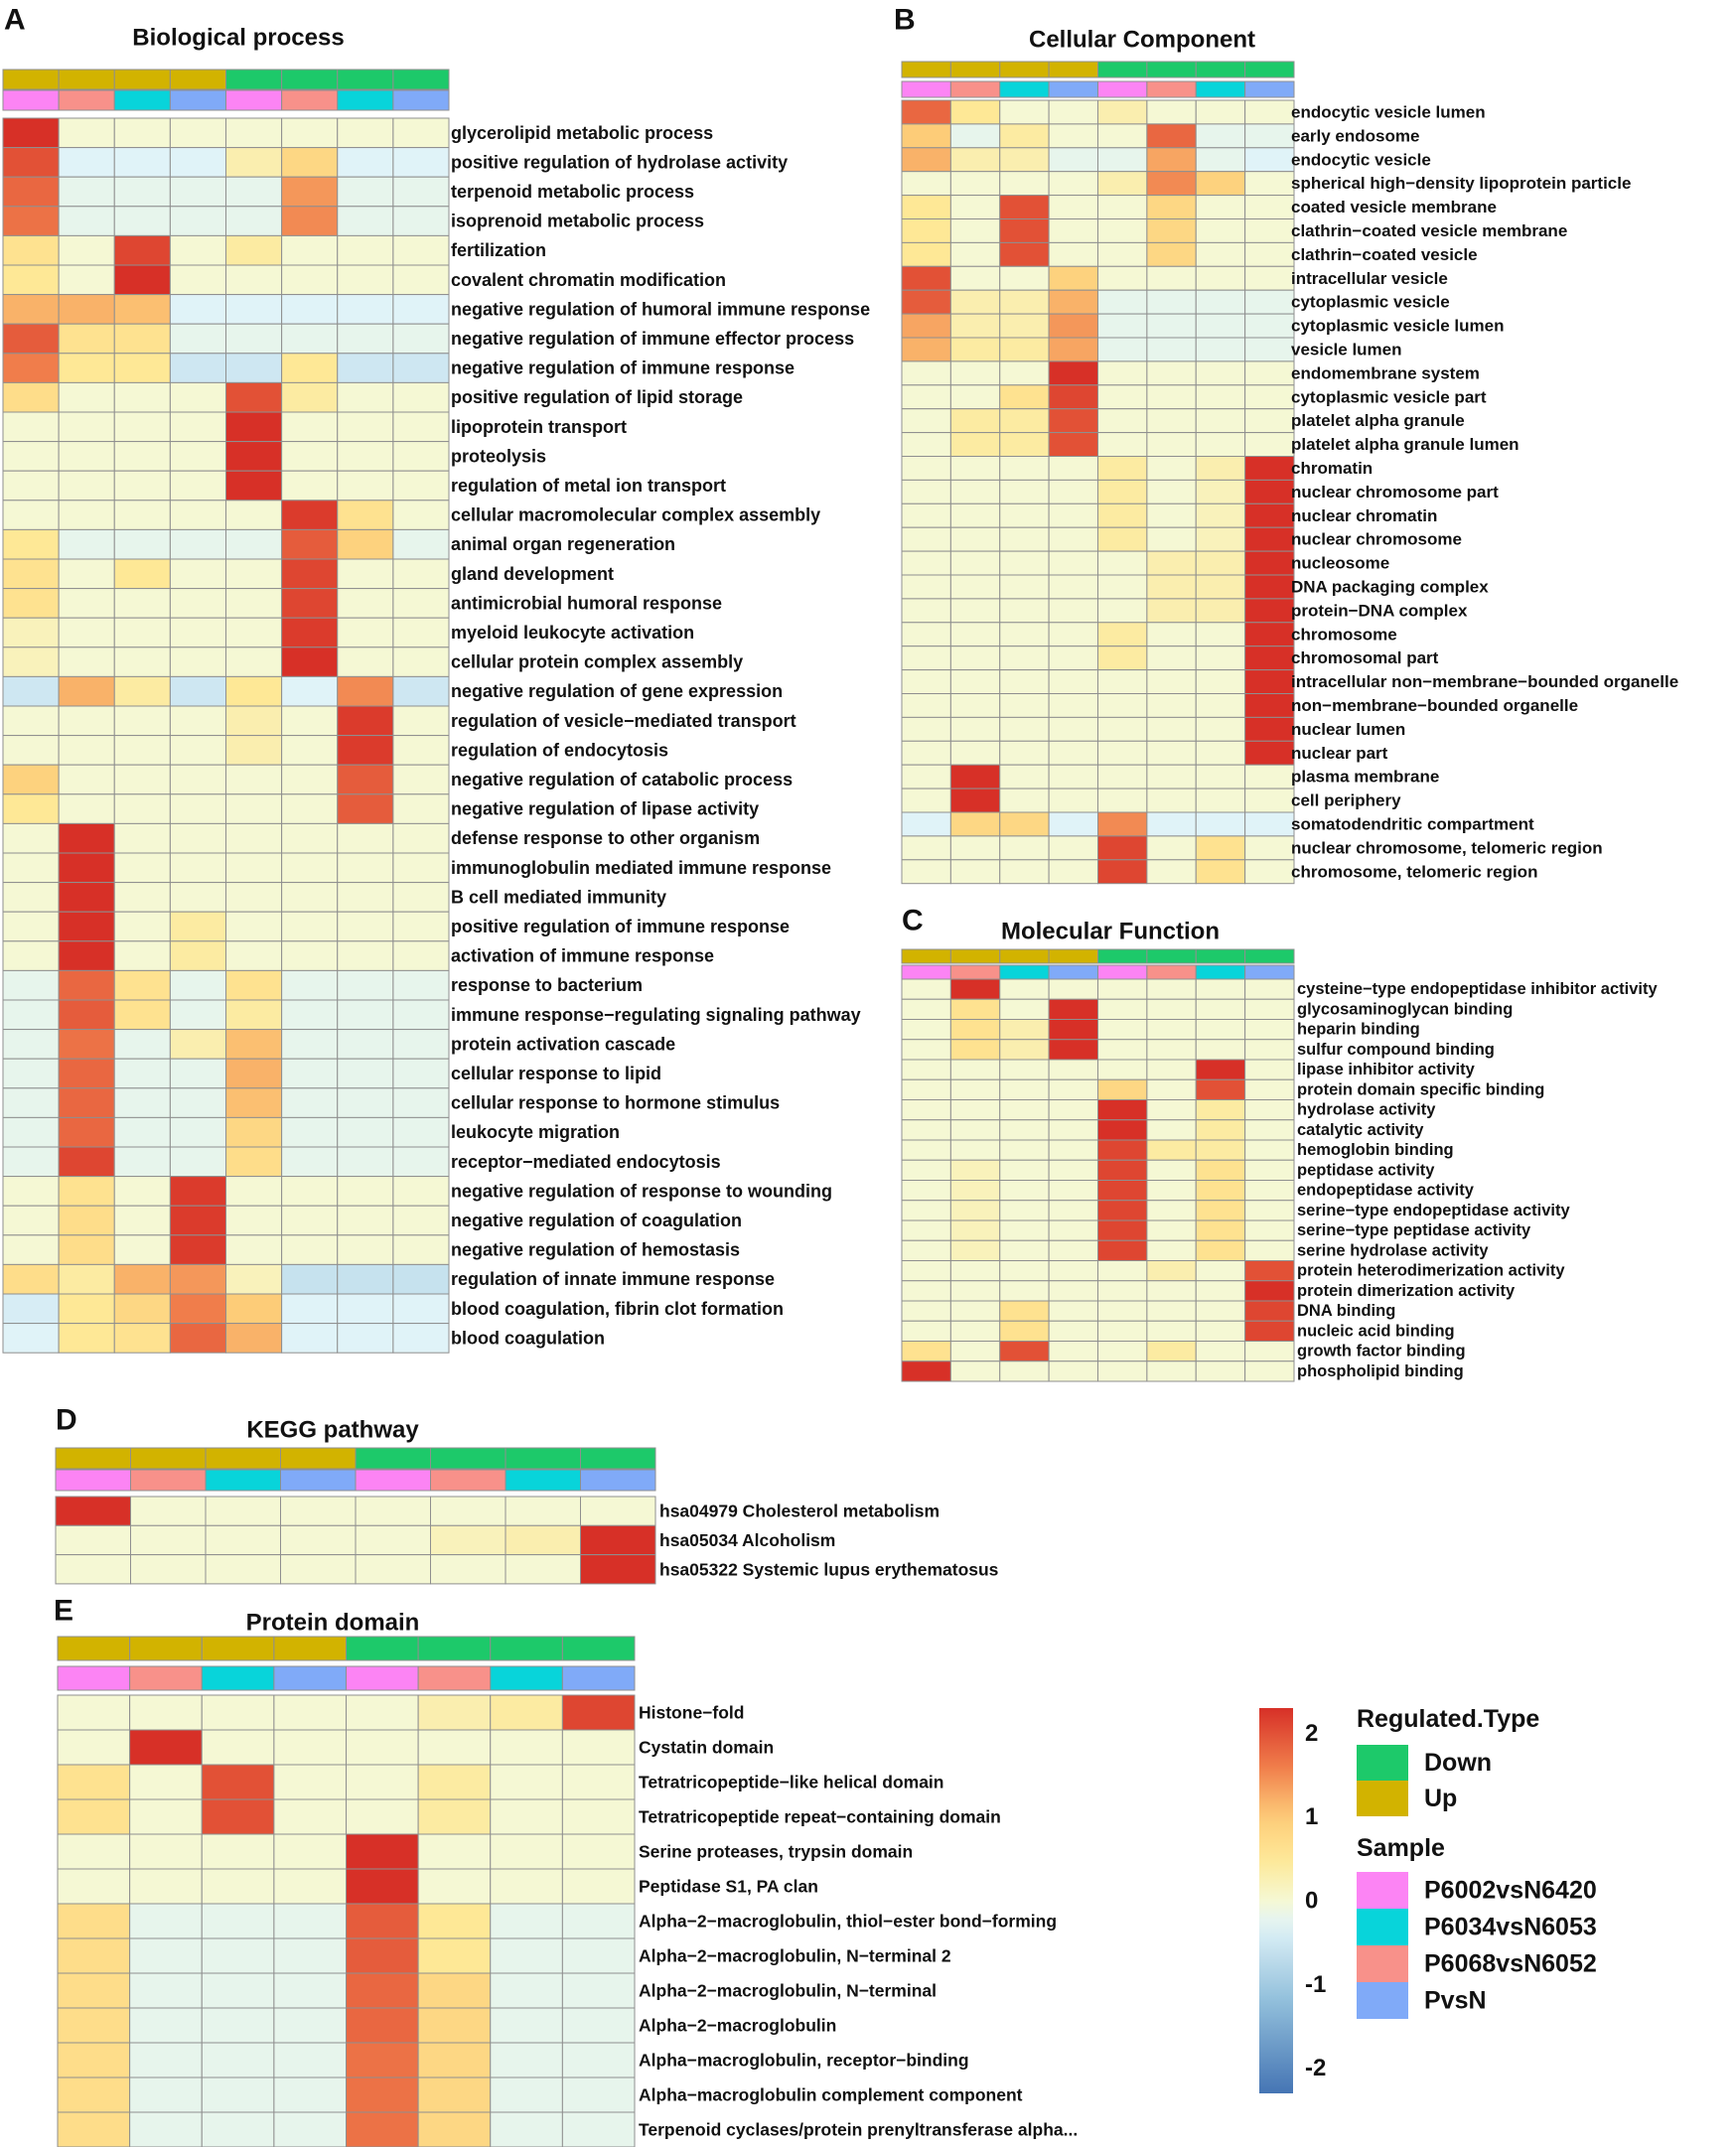 This screenshot has height=2147, width=1736. Describe the element at coordinates (1441, 1798) in the screenshot. I see `legend-label-up: Up` at that location.